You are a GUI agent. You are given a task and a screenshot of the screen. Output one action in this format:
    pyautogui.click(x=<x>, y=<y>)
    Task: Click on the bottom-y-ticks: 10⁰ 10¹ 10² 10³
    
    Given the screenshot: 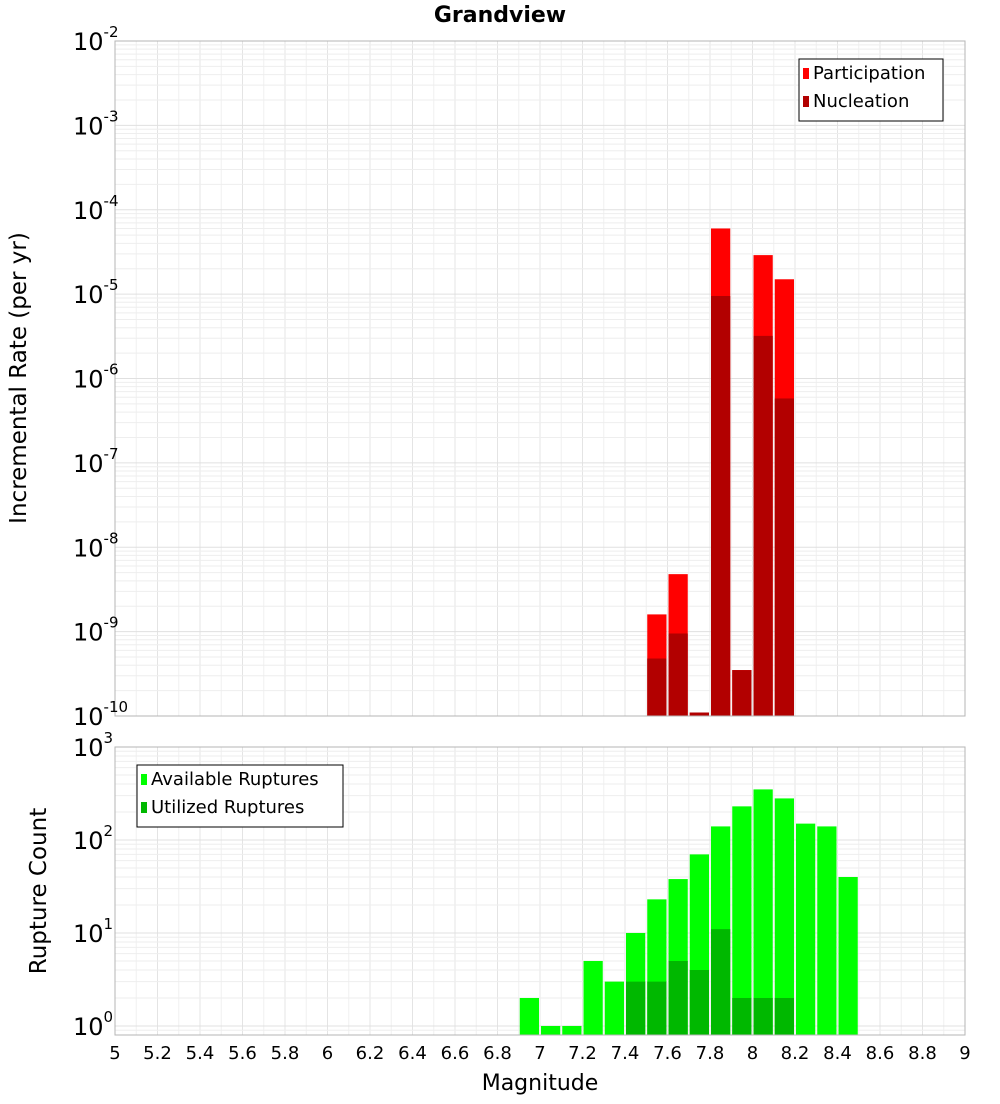 What is the action you would take?
    pyautogui.click(x=93, y=885)
    